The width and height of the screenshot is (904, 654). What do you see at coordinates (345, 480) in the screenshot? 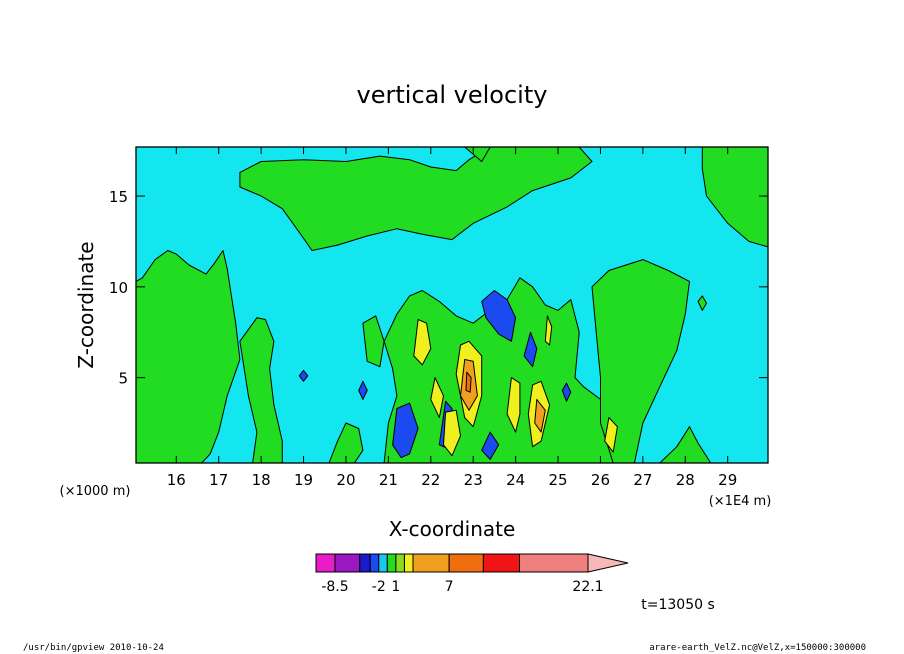
I see `x-tick-label: 20` at bounding box center [345, 480].